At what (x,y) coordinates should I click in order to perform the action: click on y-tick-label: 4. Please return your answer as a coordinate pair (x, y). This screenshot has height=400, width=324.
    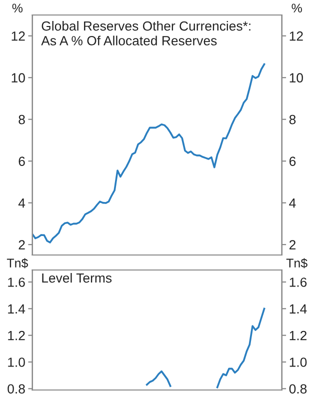
    Looking at the image, I should click on (22, 203).